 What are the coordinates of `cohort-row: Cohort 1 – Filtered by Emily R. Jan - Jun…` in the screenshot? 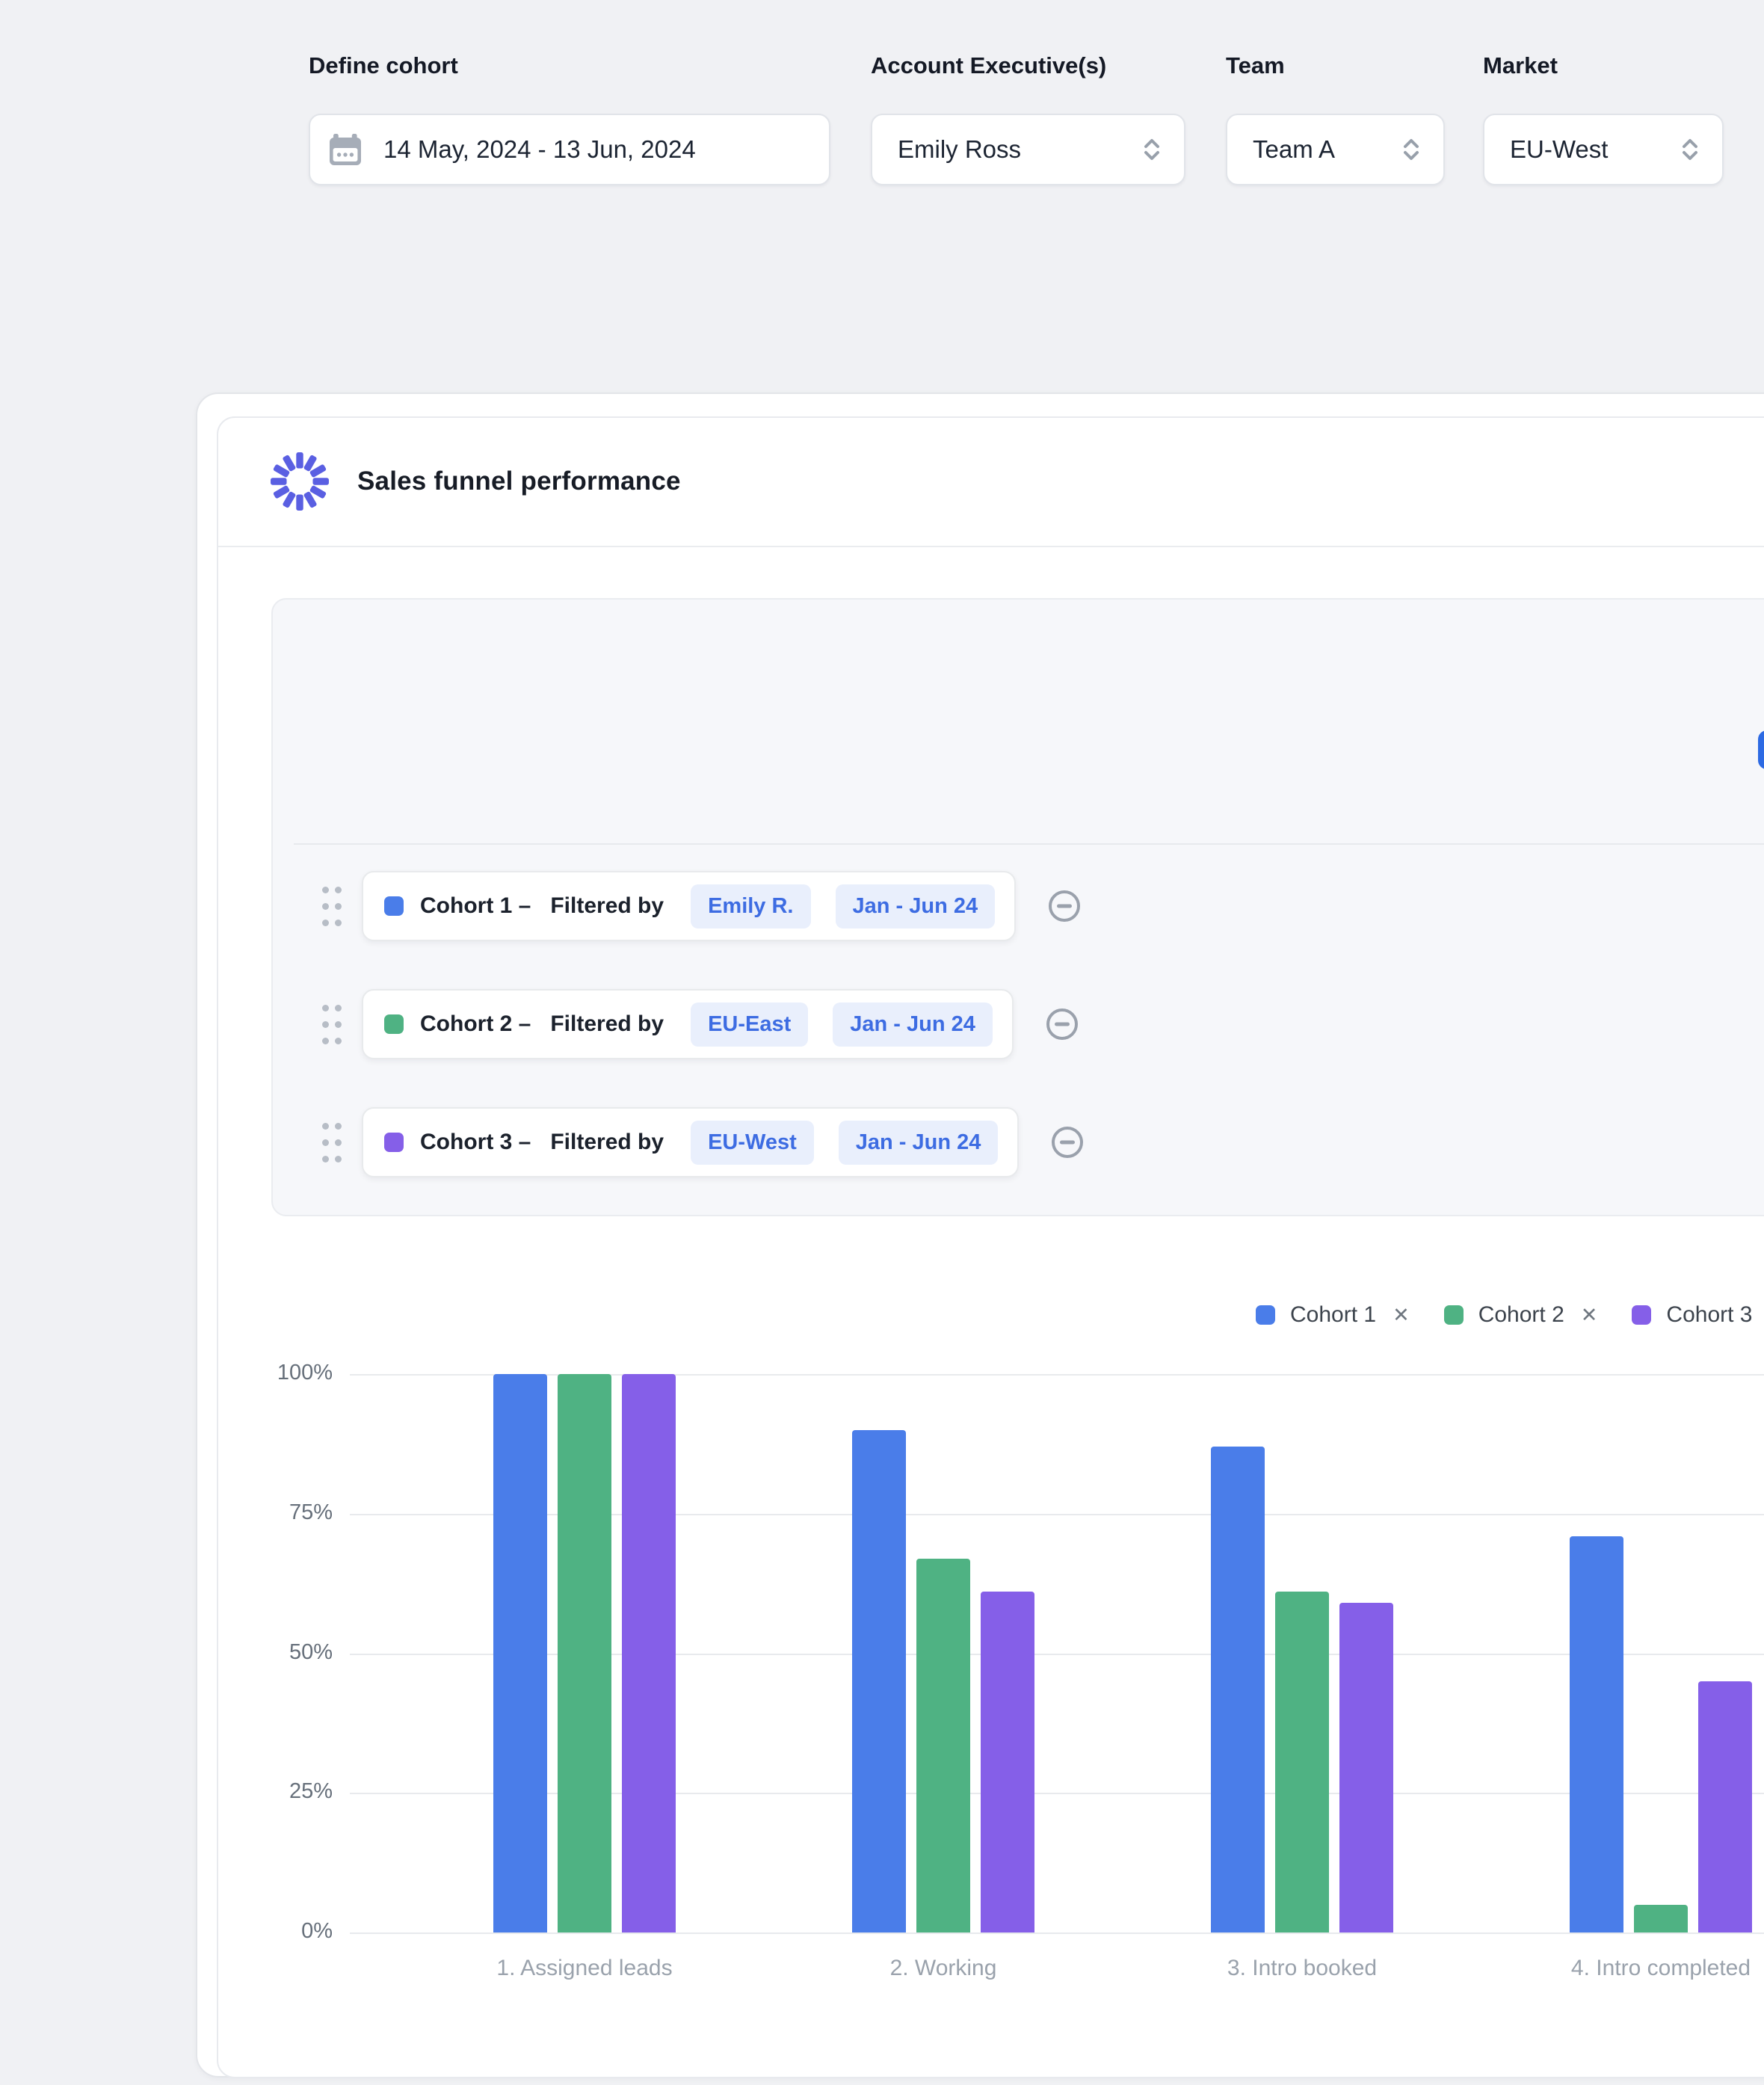 It's located at (700, 906).